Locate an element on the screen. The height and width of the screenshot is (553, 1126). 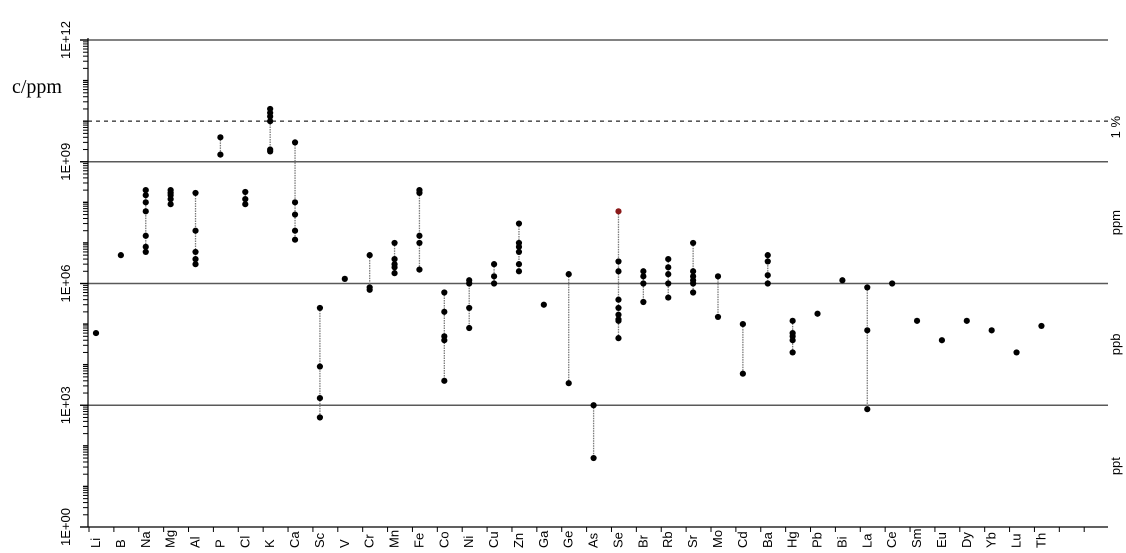
x-category-label-Mo: Mo is located at coordinates (717, 539).